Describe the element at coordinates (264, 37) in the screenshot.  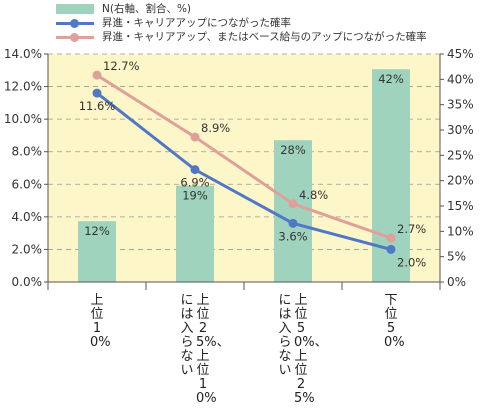
I see `legend-label-series-2: 昇進・キャリアアップ、またはベース給与のアップにつながった確率` at that location.